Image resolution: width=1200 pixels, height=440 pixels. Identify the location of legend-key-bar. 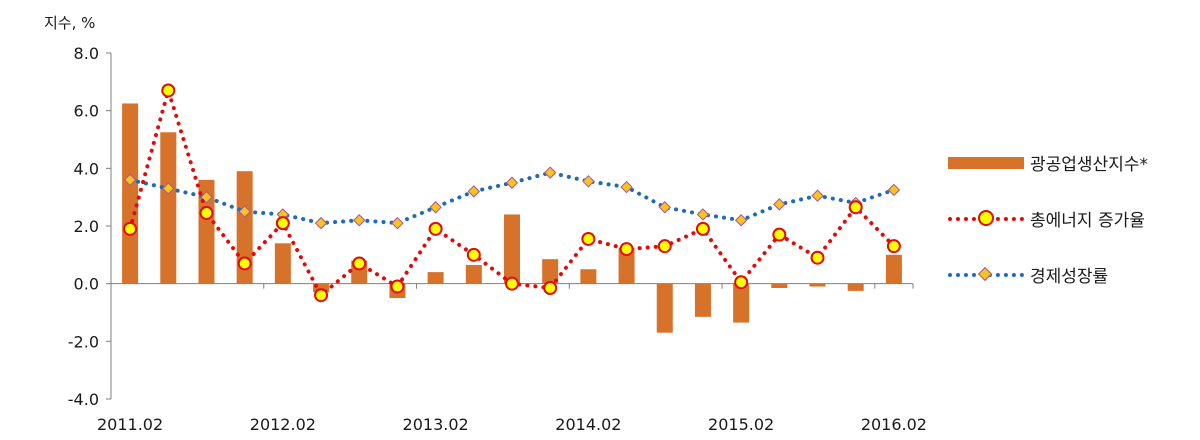
(986, 162).